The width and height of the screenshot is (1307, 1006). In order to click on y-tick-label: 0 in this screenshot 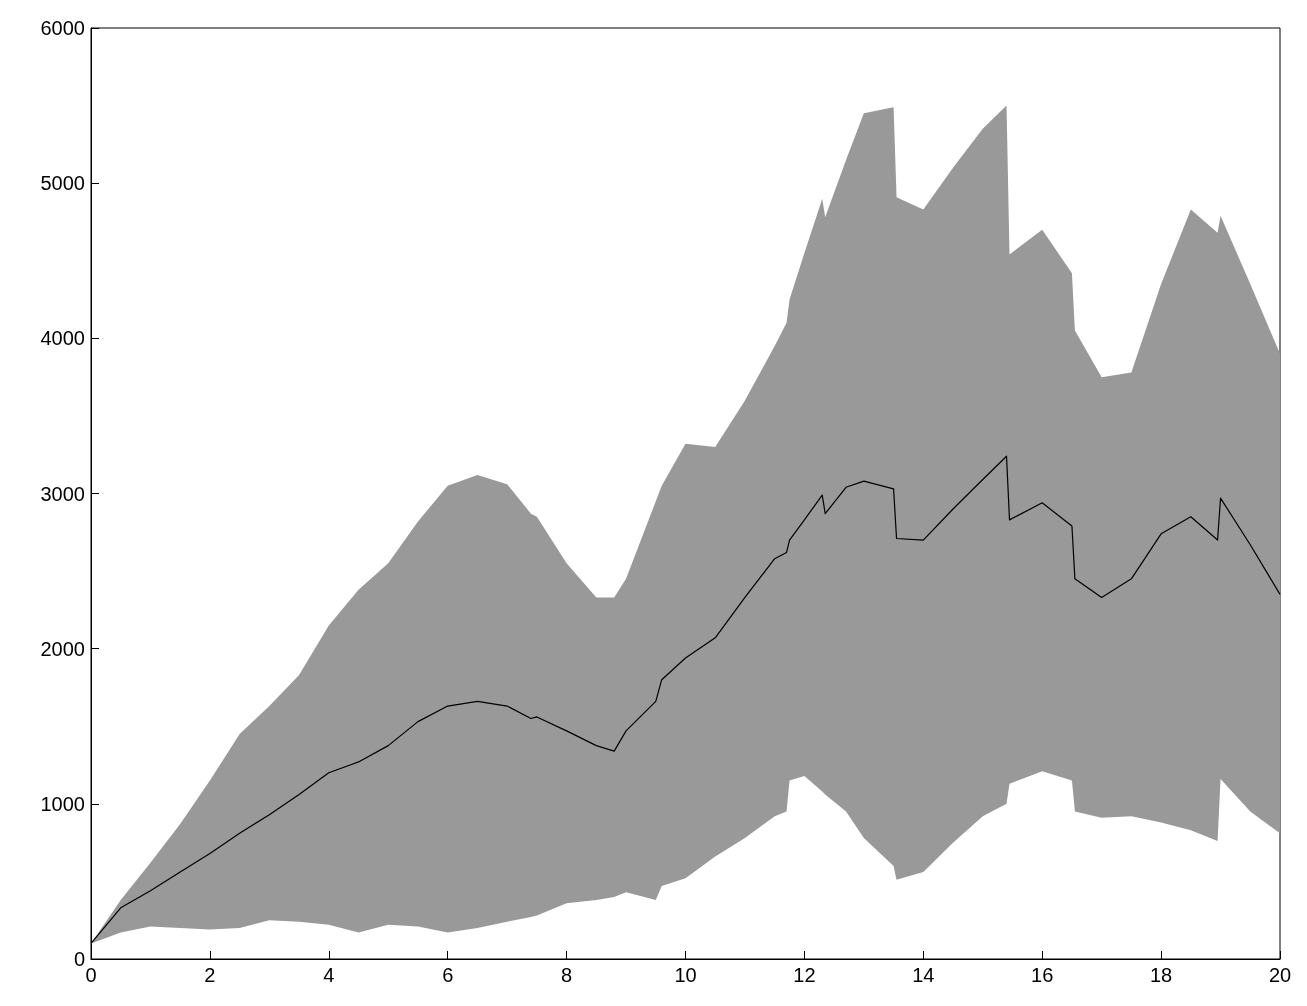, I will do `click(79, 959)`.